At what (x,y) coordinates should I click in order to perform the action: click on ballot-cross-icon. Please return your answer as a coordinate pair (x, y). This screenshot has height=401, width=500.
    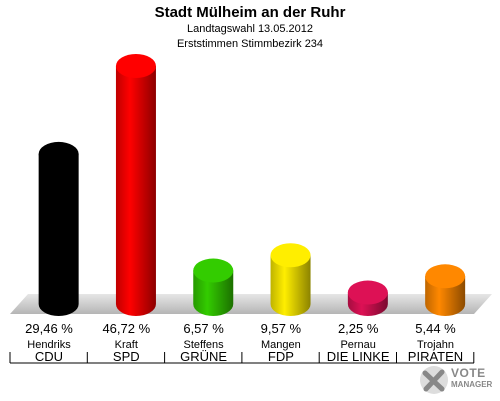
    Looking at the image, I should click on (434, 380).